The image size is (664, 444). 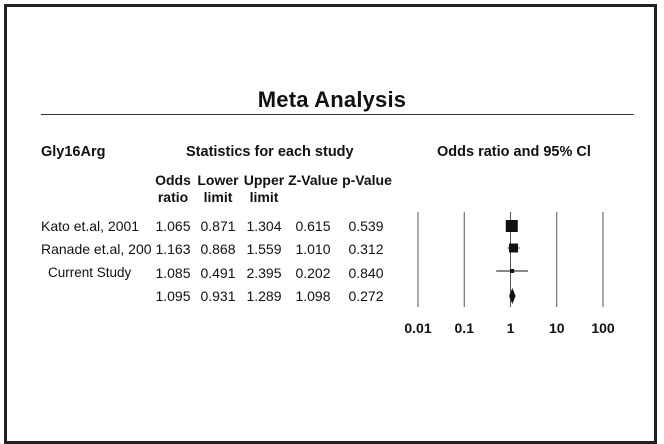 I want to click on row-2-or: 1.163, so click(x=173, y=249).